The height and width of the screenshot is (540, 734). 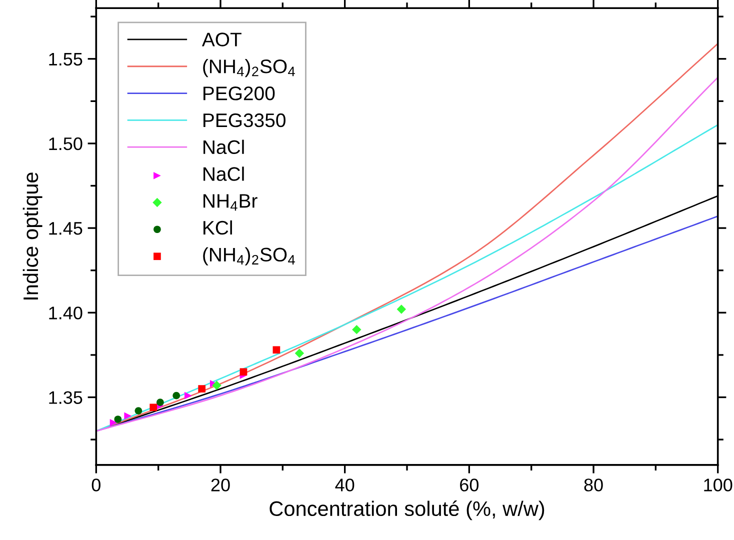 What do you see at coordinates (593, 485) in the screenshot?
I see `x-tick-label: 80` at bounding box center [593, 485].